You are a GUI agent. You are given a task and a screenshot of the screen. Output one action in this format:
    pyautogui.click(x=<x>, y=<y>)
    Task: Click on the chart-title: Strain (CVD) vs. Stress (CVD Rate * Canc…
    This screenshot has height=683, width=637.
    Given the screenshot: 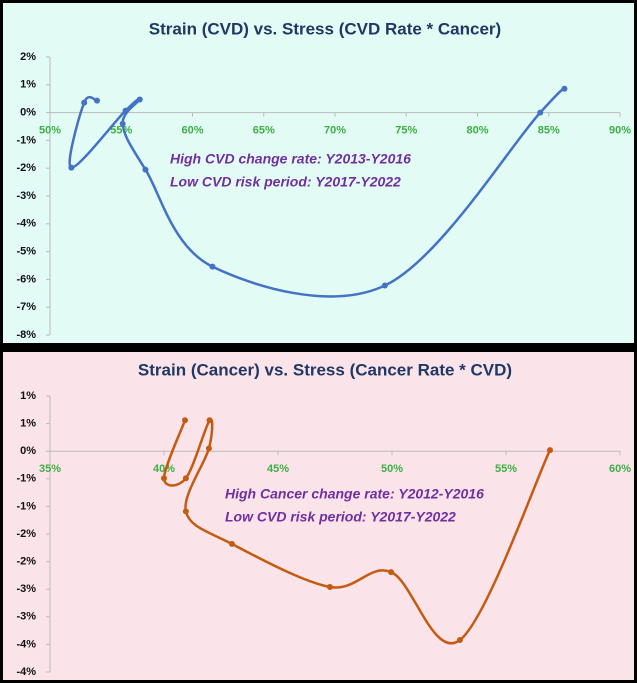 What is the action you would take?
    pyautogui.click(x=325, y=28)
    